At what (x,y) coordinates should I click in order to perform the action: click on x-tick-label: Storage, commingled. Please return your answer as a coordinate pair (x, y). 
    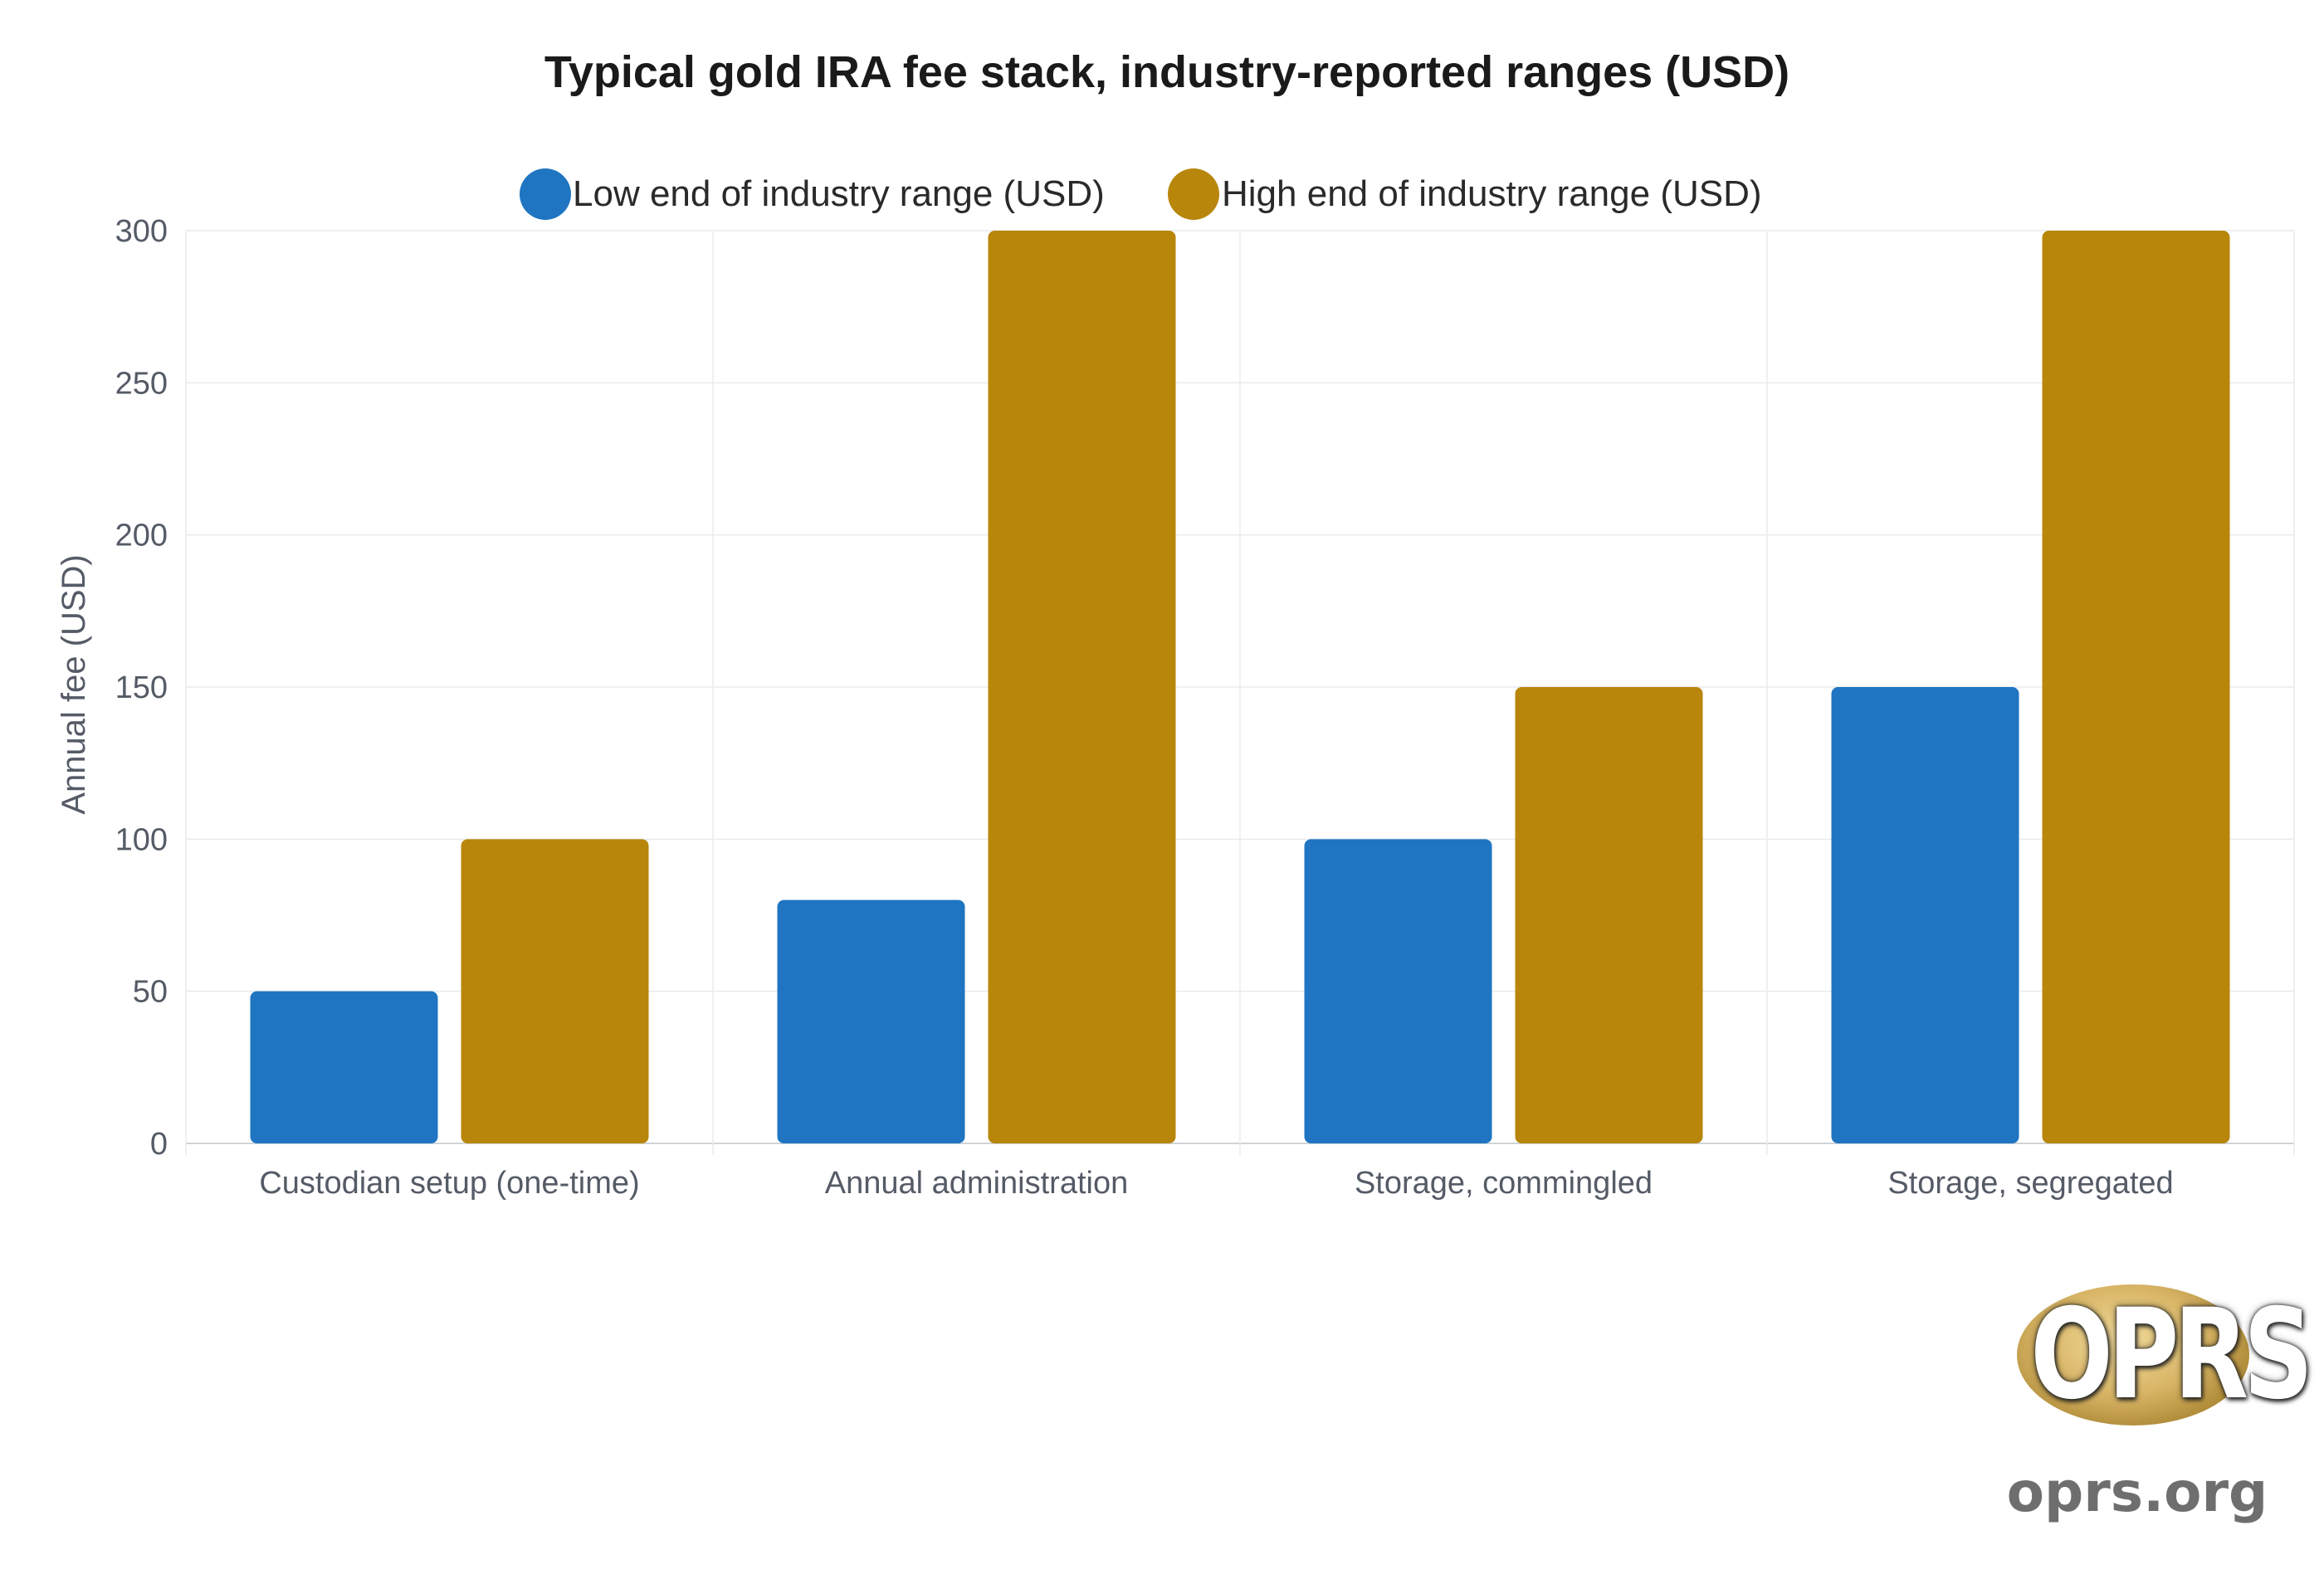
    Looking at the image, I should click on (1504, 1184).